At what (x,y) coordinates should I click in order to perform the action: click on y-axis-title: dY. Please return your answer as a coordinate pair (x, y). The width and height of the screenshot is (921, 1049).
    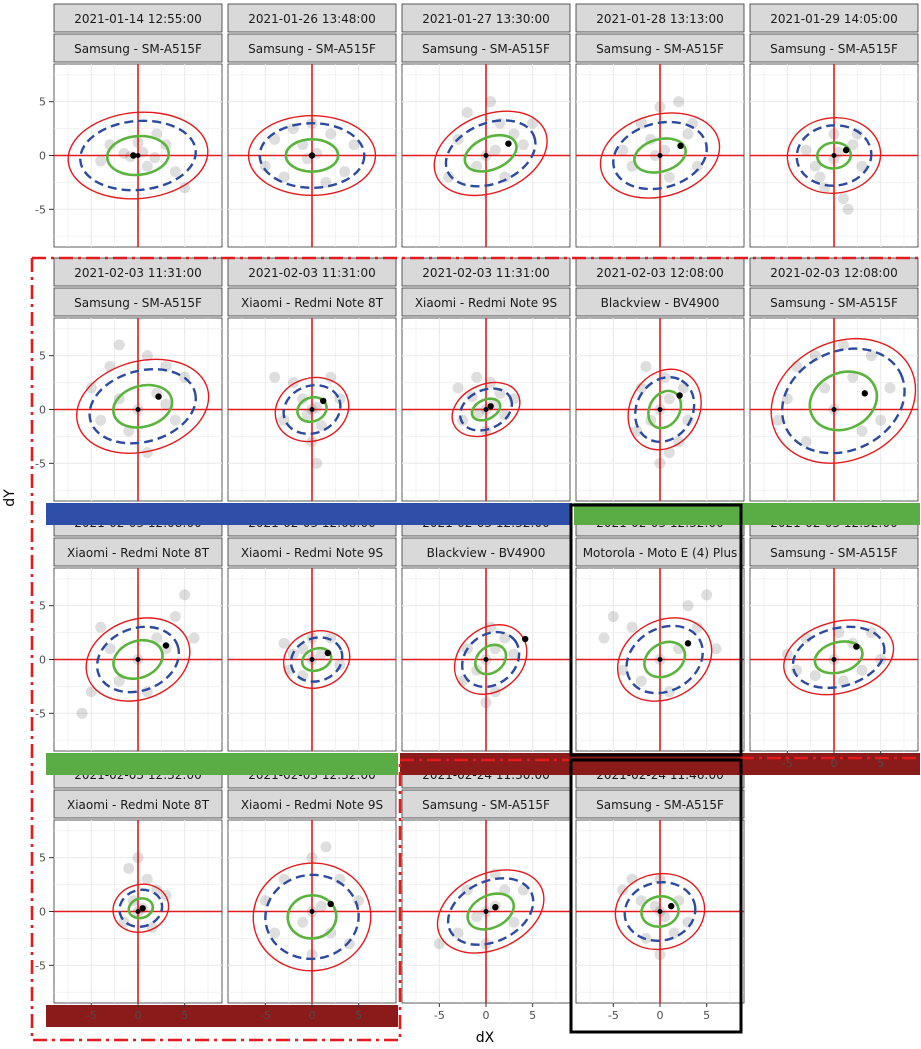
    Looking at the image, I should click on (10, 498).